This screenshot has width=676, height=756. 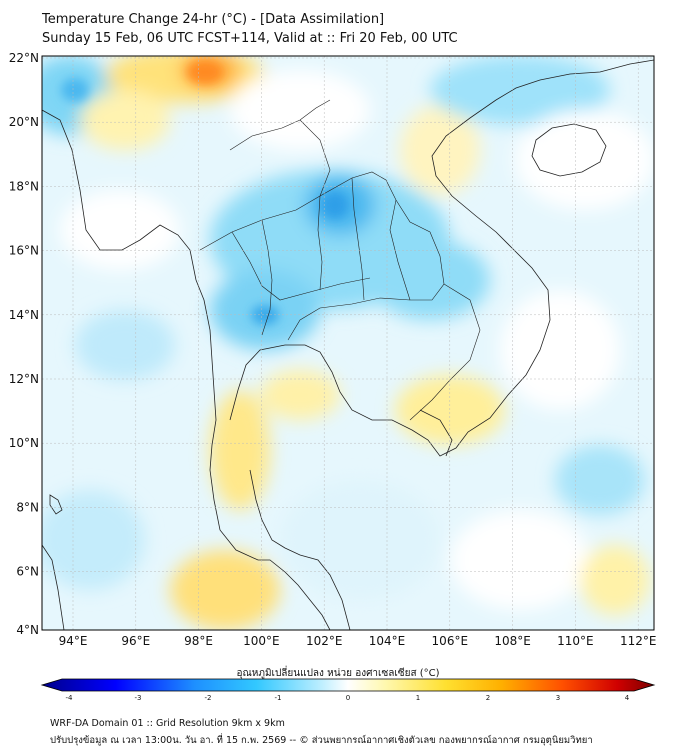 What do you see at coordinates (488, 698) in the screenshot?
I see `colorbar-tick: 2` at bounding box center [488, 698].